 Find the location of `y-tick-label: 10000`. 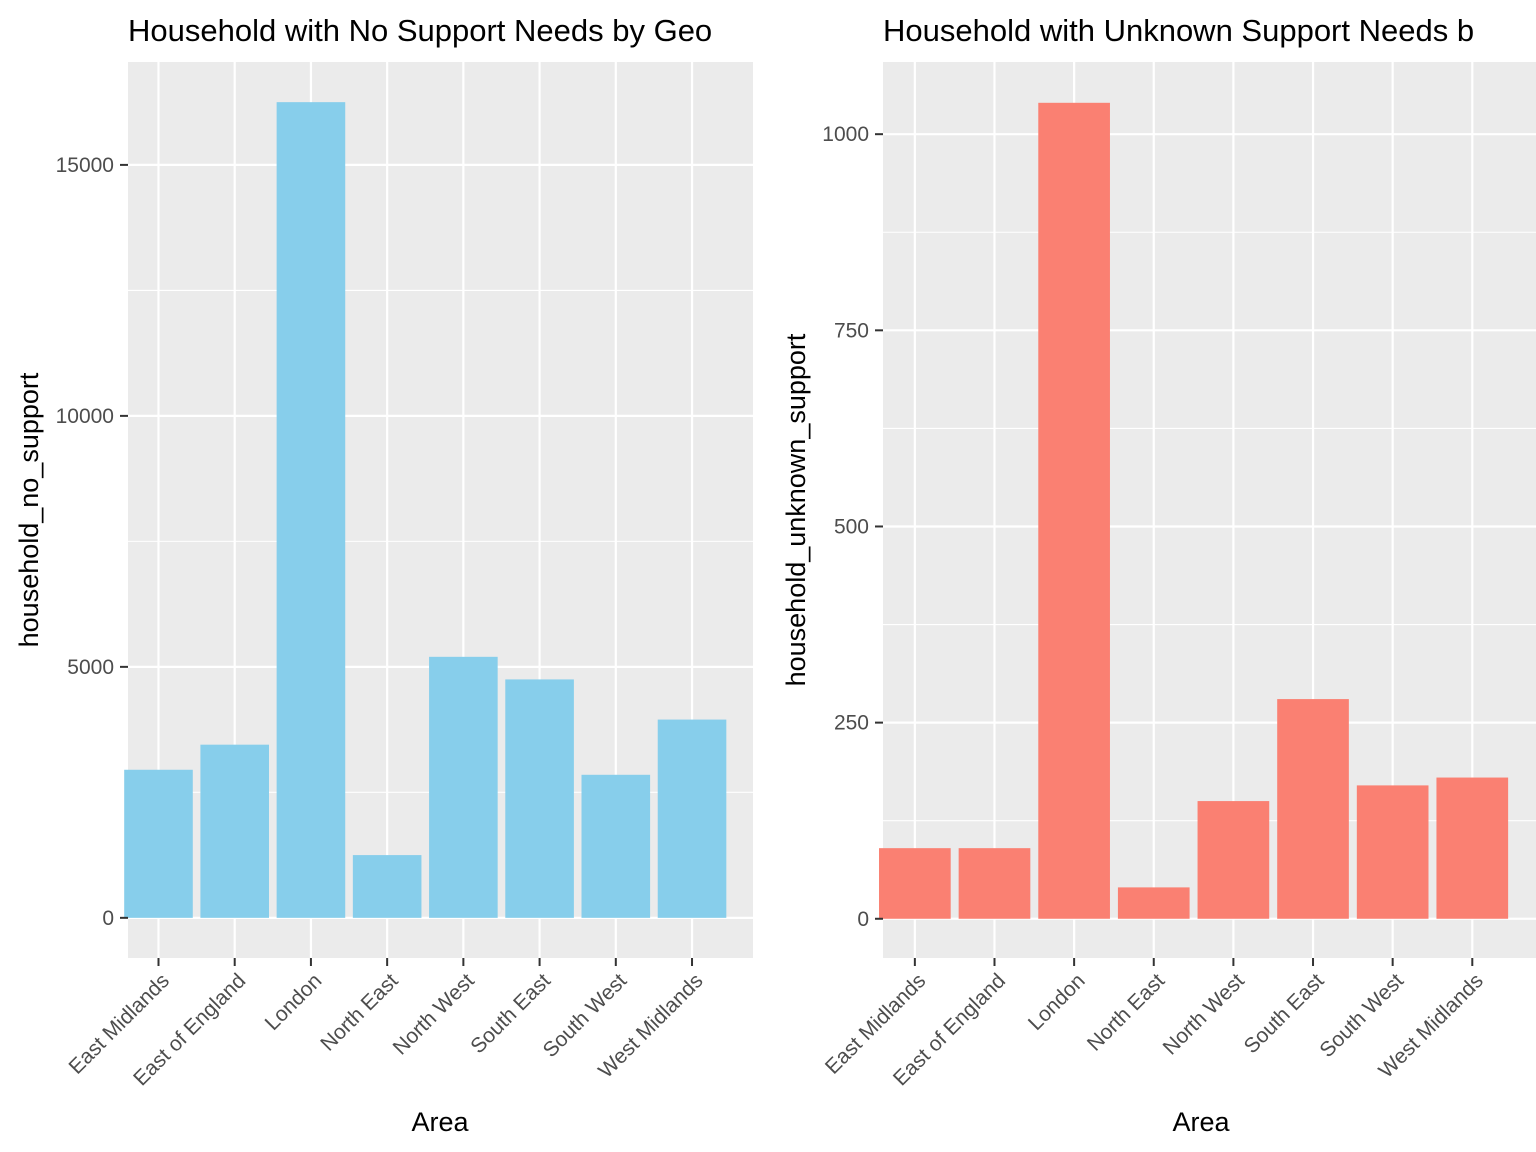

y-tick-label: 10000 is located at coordinates (85, 416).